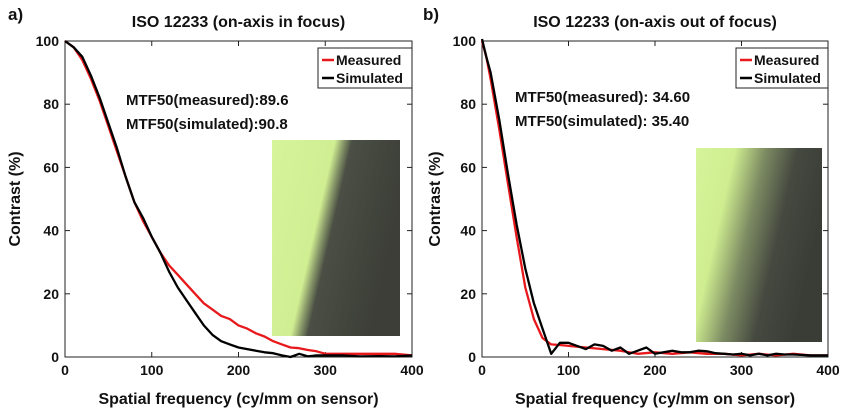 Image resolution: width=850 pixels, height=414 pixels. What do you see at coordinates (602, 97) in the screenshot?
I see `mtf50-annotation: MTF50(measured): 34.60` at bounding box center [602, 97].